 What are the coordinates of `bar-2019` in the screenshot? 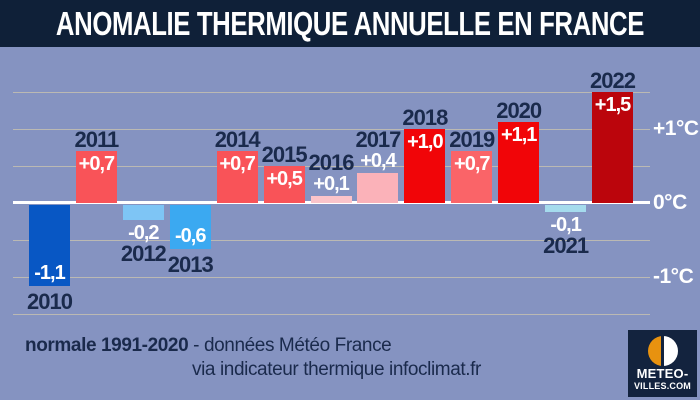 It's located at (472, 177).